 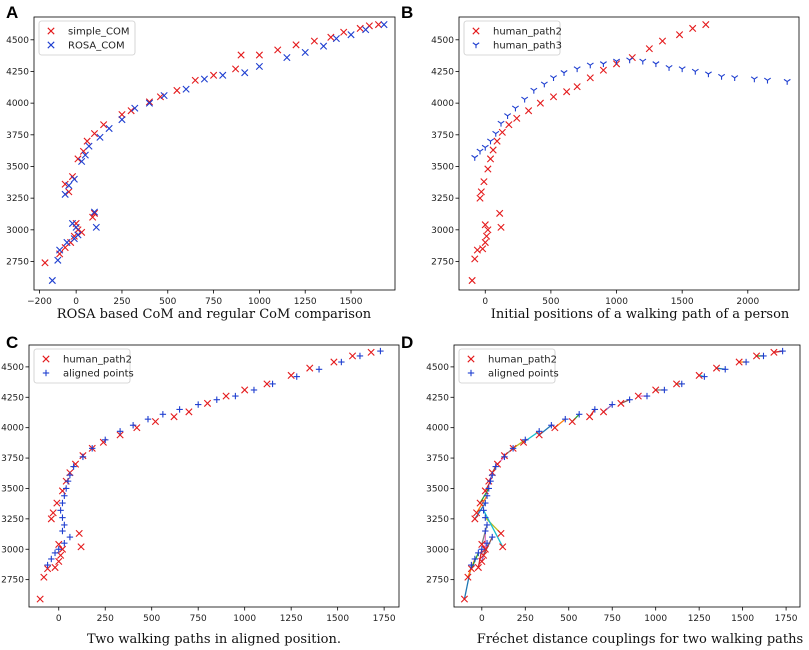 I want to click on legend-label: ROSA_COM, so click(x=96, y=46).